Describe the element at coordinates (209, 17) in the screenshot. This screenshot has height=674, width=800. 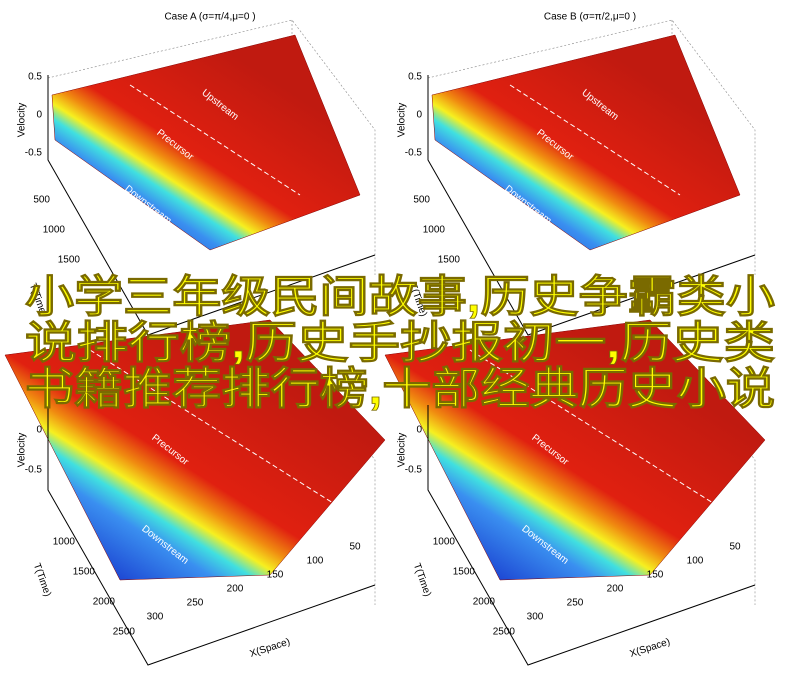
I see `panel-title: Case A (σ=π/4,μ=0 )` at that location.